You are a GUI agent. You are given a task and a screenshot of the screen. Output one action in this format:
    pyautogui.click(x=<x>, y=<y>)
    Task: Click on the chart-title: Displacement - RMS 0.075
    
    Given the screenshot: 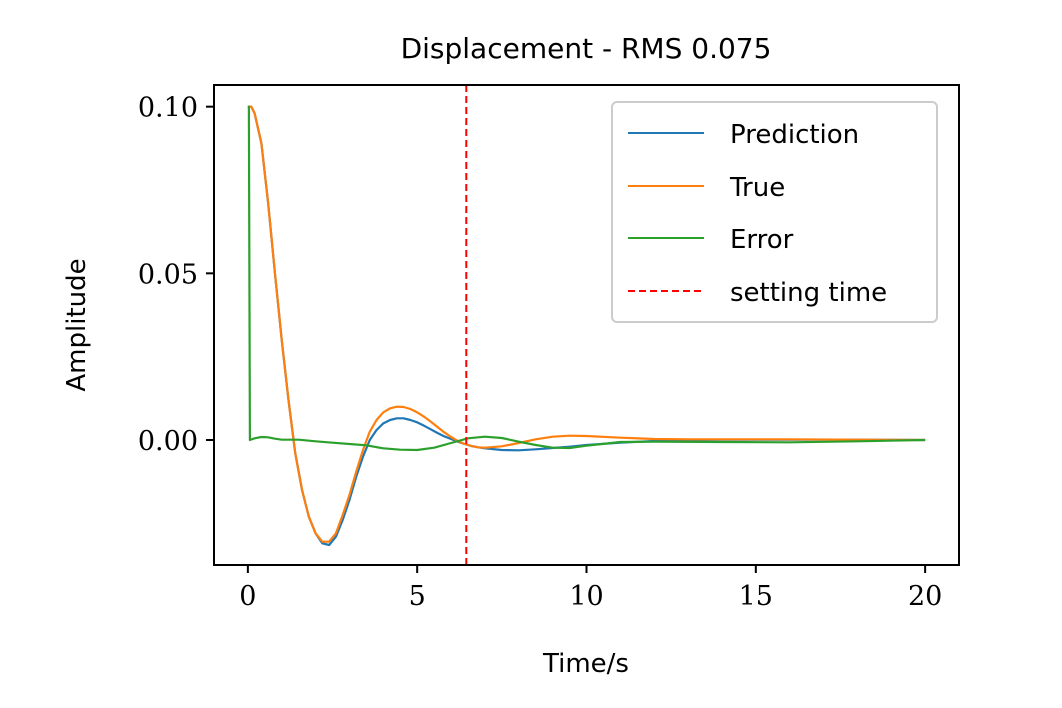 What is the action you would take?
    pyautogui.click(x=586, y=48)
    